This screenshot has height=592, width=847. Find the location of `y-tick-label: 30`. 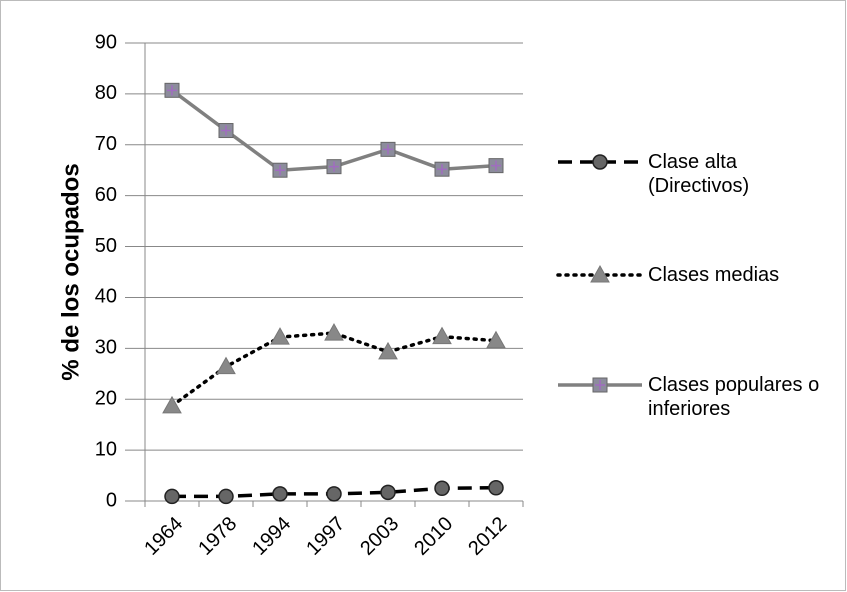

y-tick-label: 30 is located at coordinates (106, 348).